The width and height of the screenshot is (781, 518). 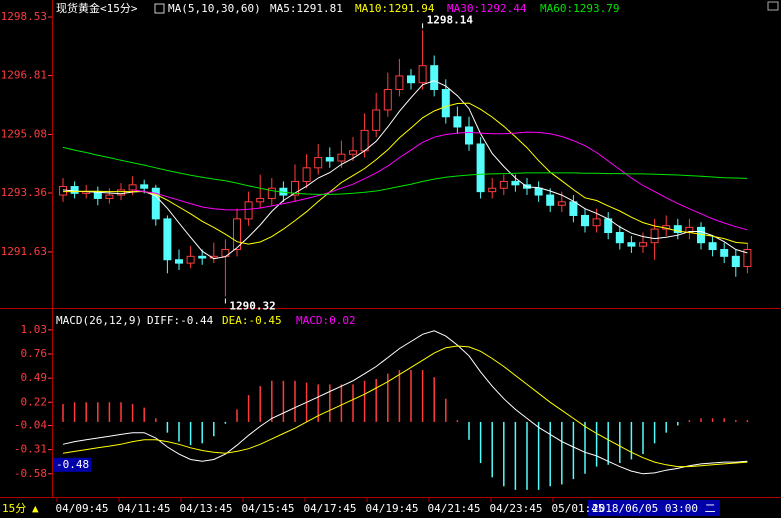 I want to click on cursor-time: 2018/06/05 03:00 二, so click(x=654, y=508).